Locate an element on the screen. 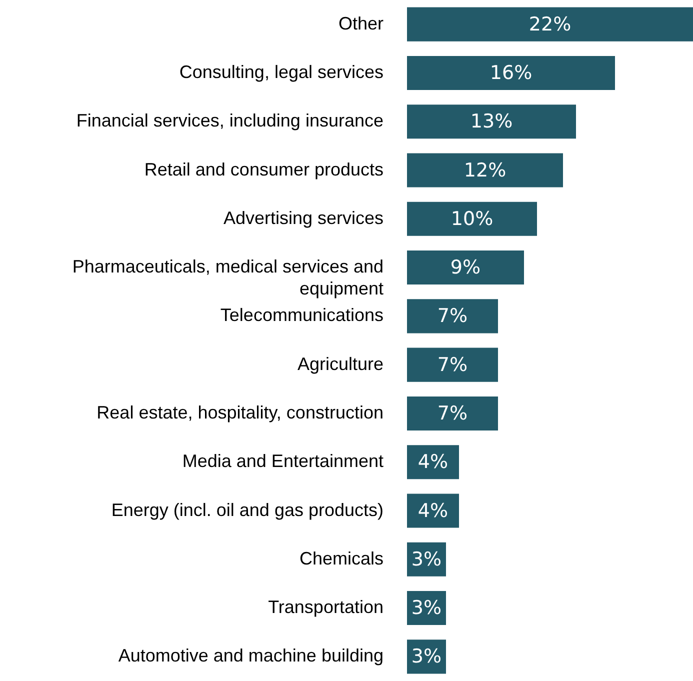 The image size is (693, 681). y-tick-label: Energy (incl. oil and gas products) is located at coordinates (247, 510).